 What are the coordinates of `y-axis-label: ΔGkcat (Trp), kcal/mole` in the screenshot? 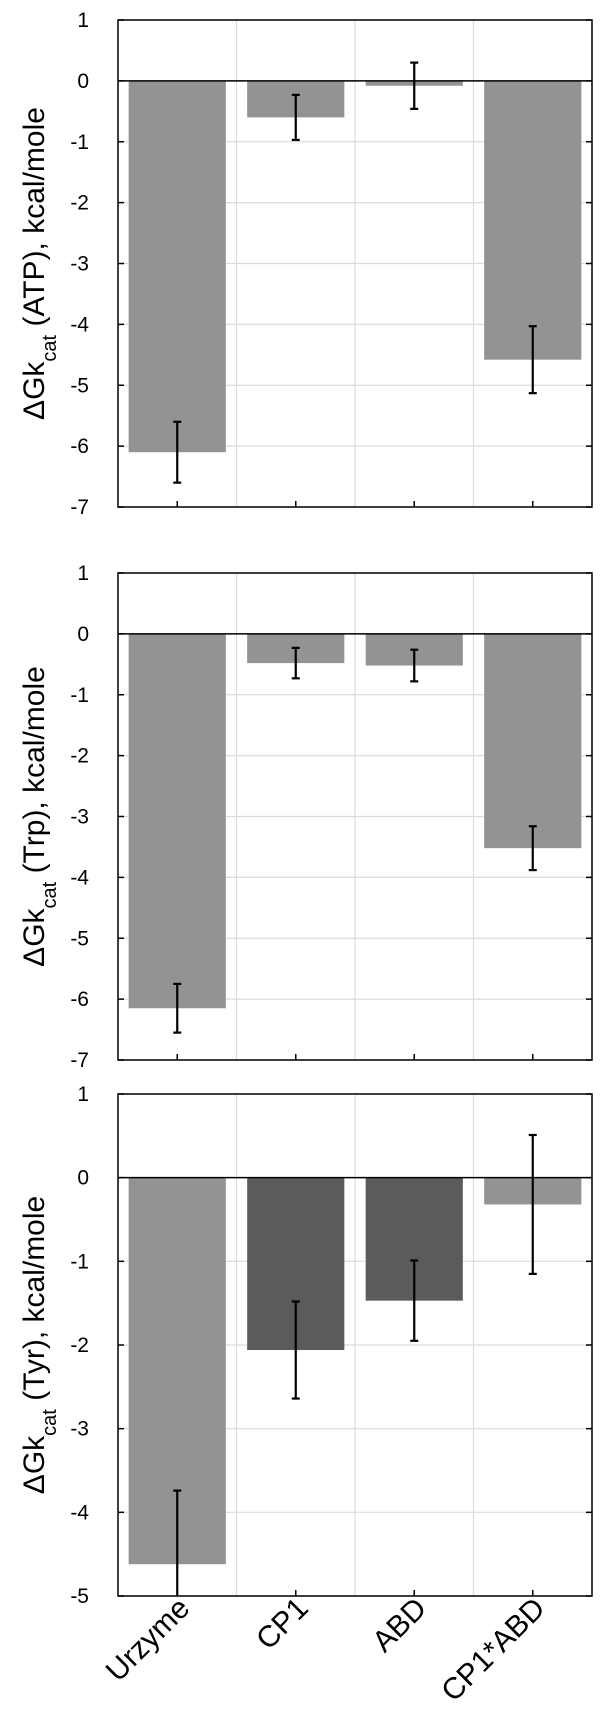 It's located at (39, 816).